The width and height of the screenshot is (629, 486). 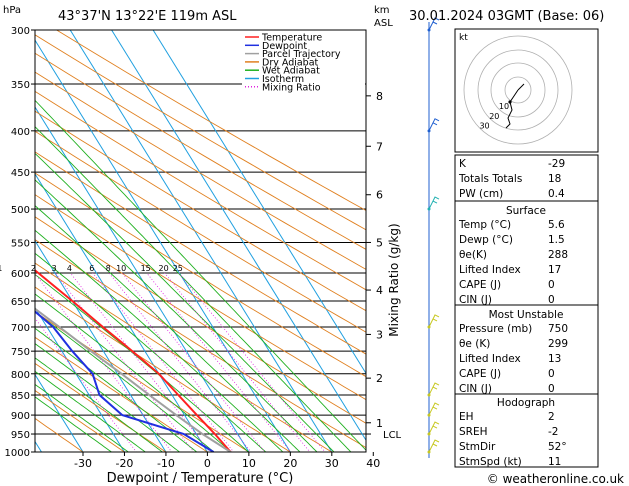 What do you see at coordinates (178, 268) in the screenshot?
I see `mixing-ratio-label: 25` at bounding box center [178, 268].